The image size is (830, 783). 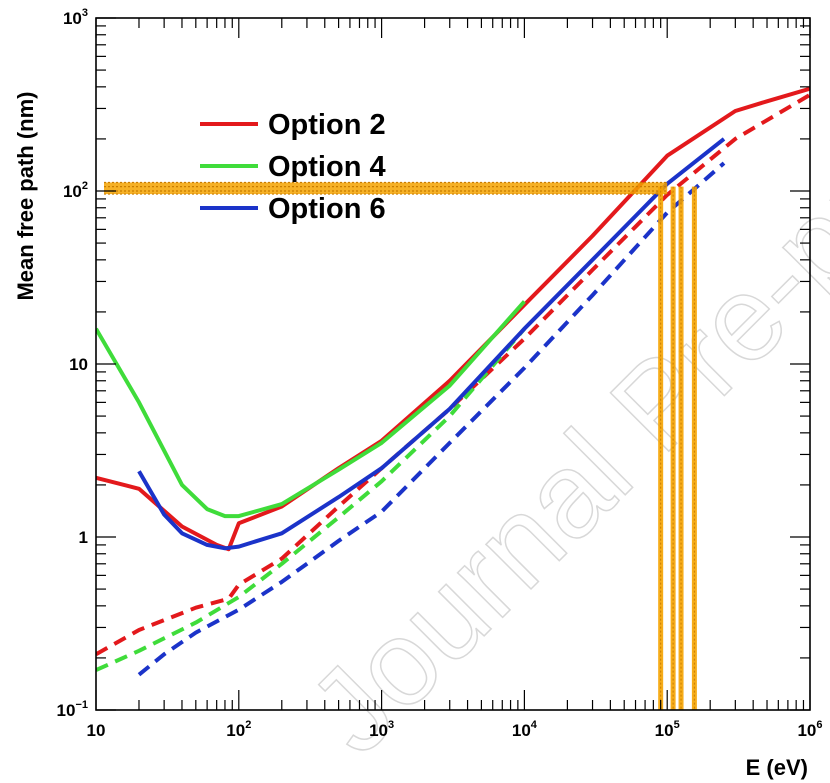 I want to click on x-tick-label: 10, so click(x=96, y=730).